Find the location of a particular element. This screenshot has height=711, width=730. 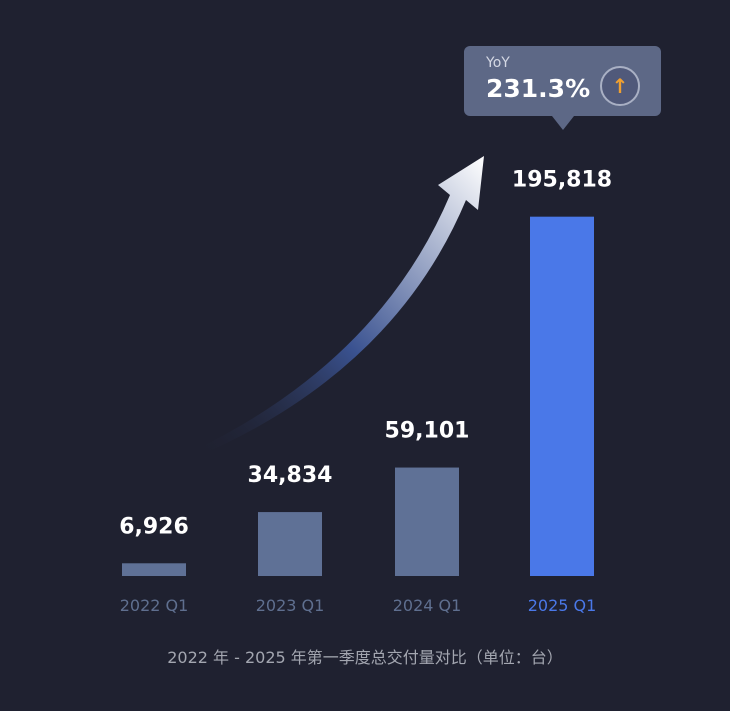

bar-2025-q1 is located at coordinates (562, 396).